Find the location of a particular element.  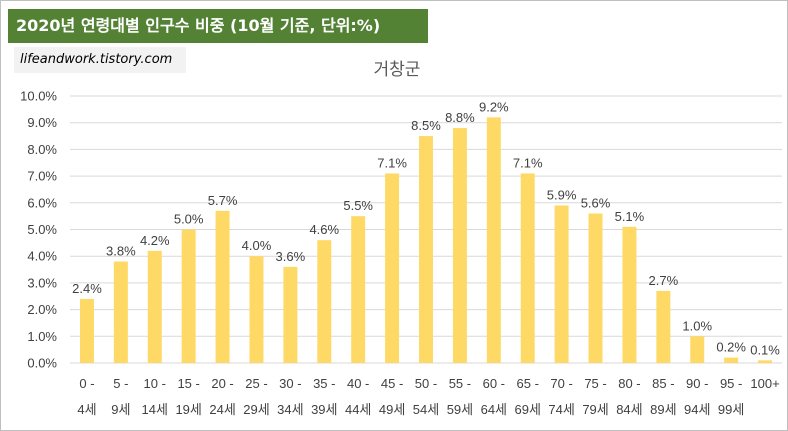

source-label: lifeandwork.tistory.com is located at coordinates (100, 60).